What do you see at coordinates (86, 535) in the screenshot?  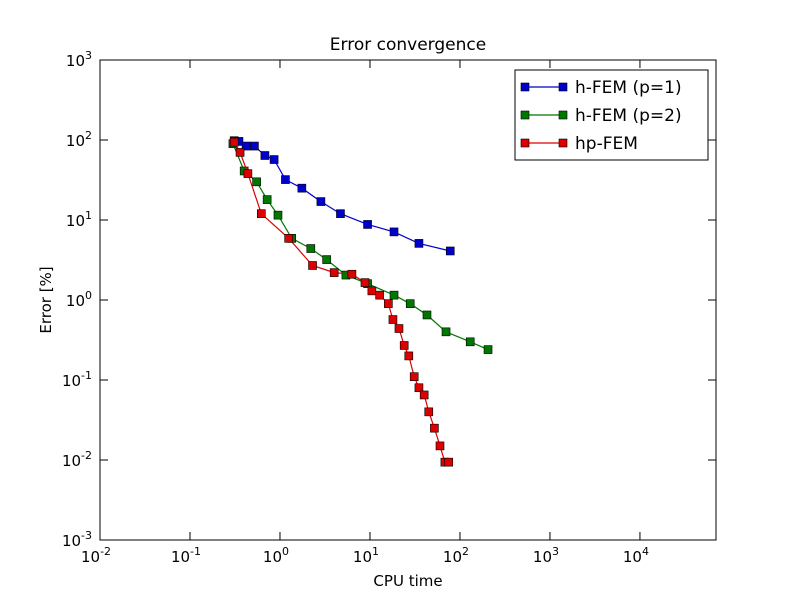 I see `y-tick-label-exponent: -3` at bounding box center [86, 535].